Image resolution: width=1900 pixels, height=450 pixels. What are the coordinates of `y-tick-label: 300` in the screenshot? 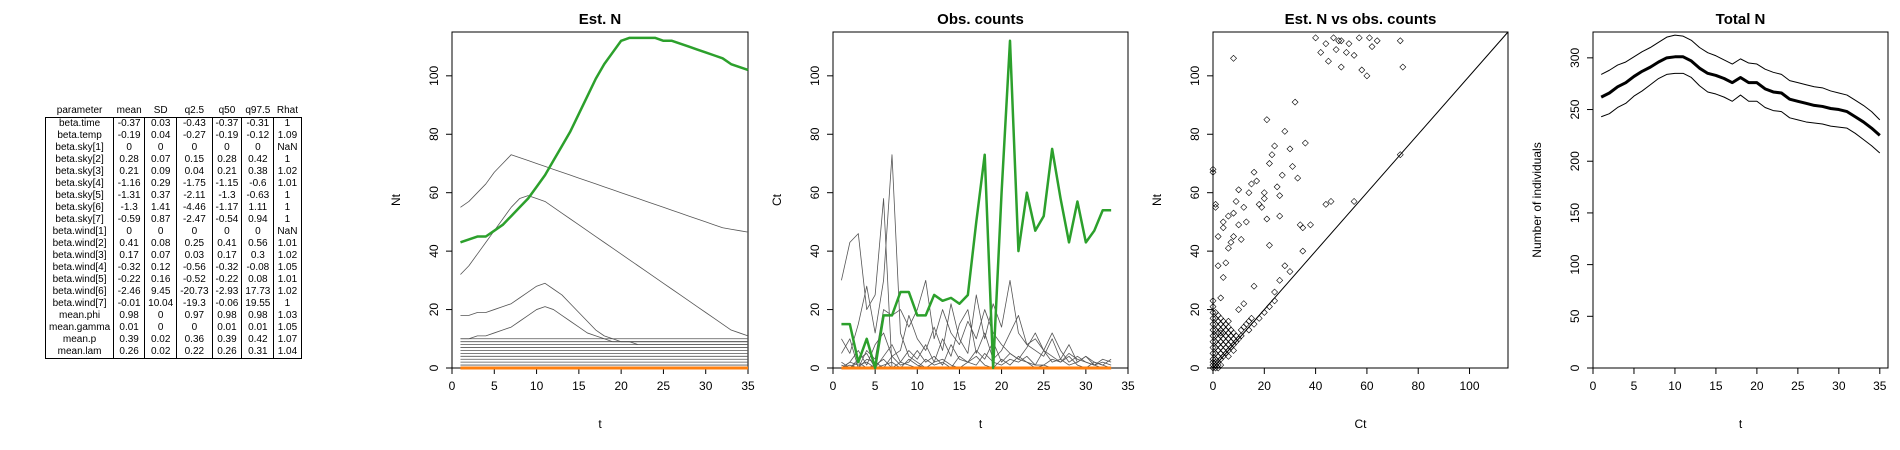 It's located at (1575, 58).